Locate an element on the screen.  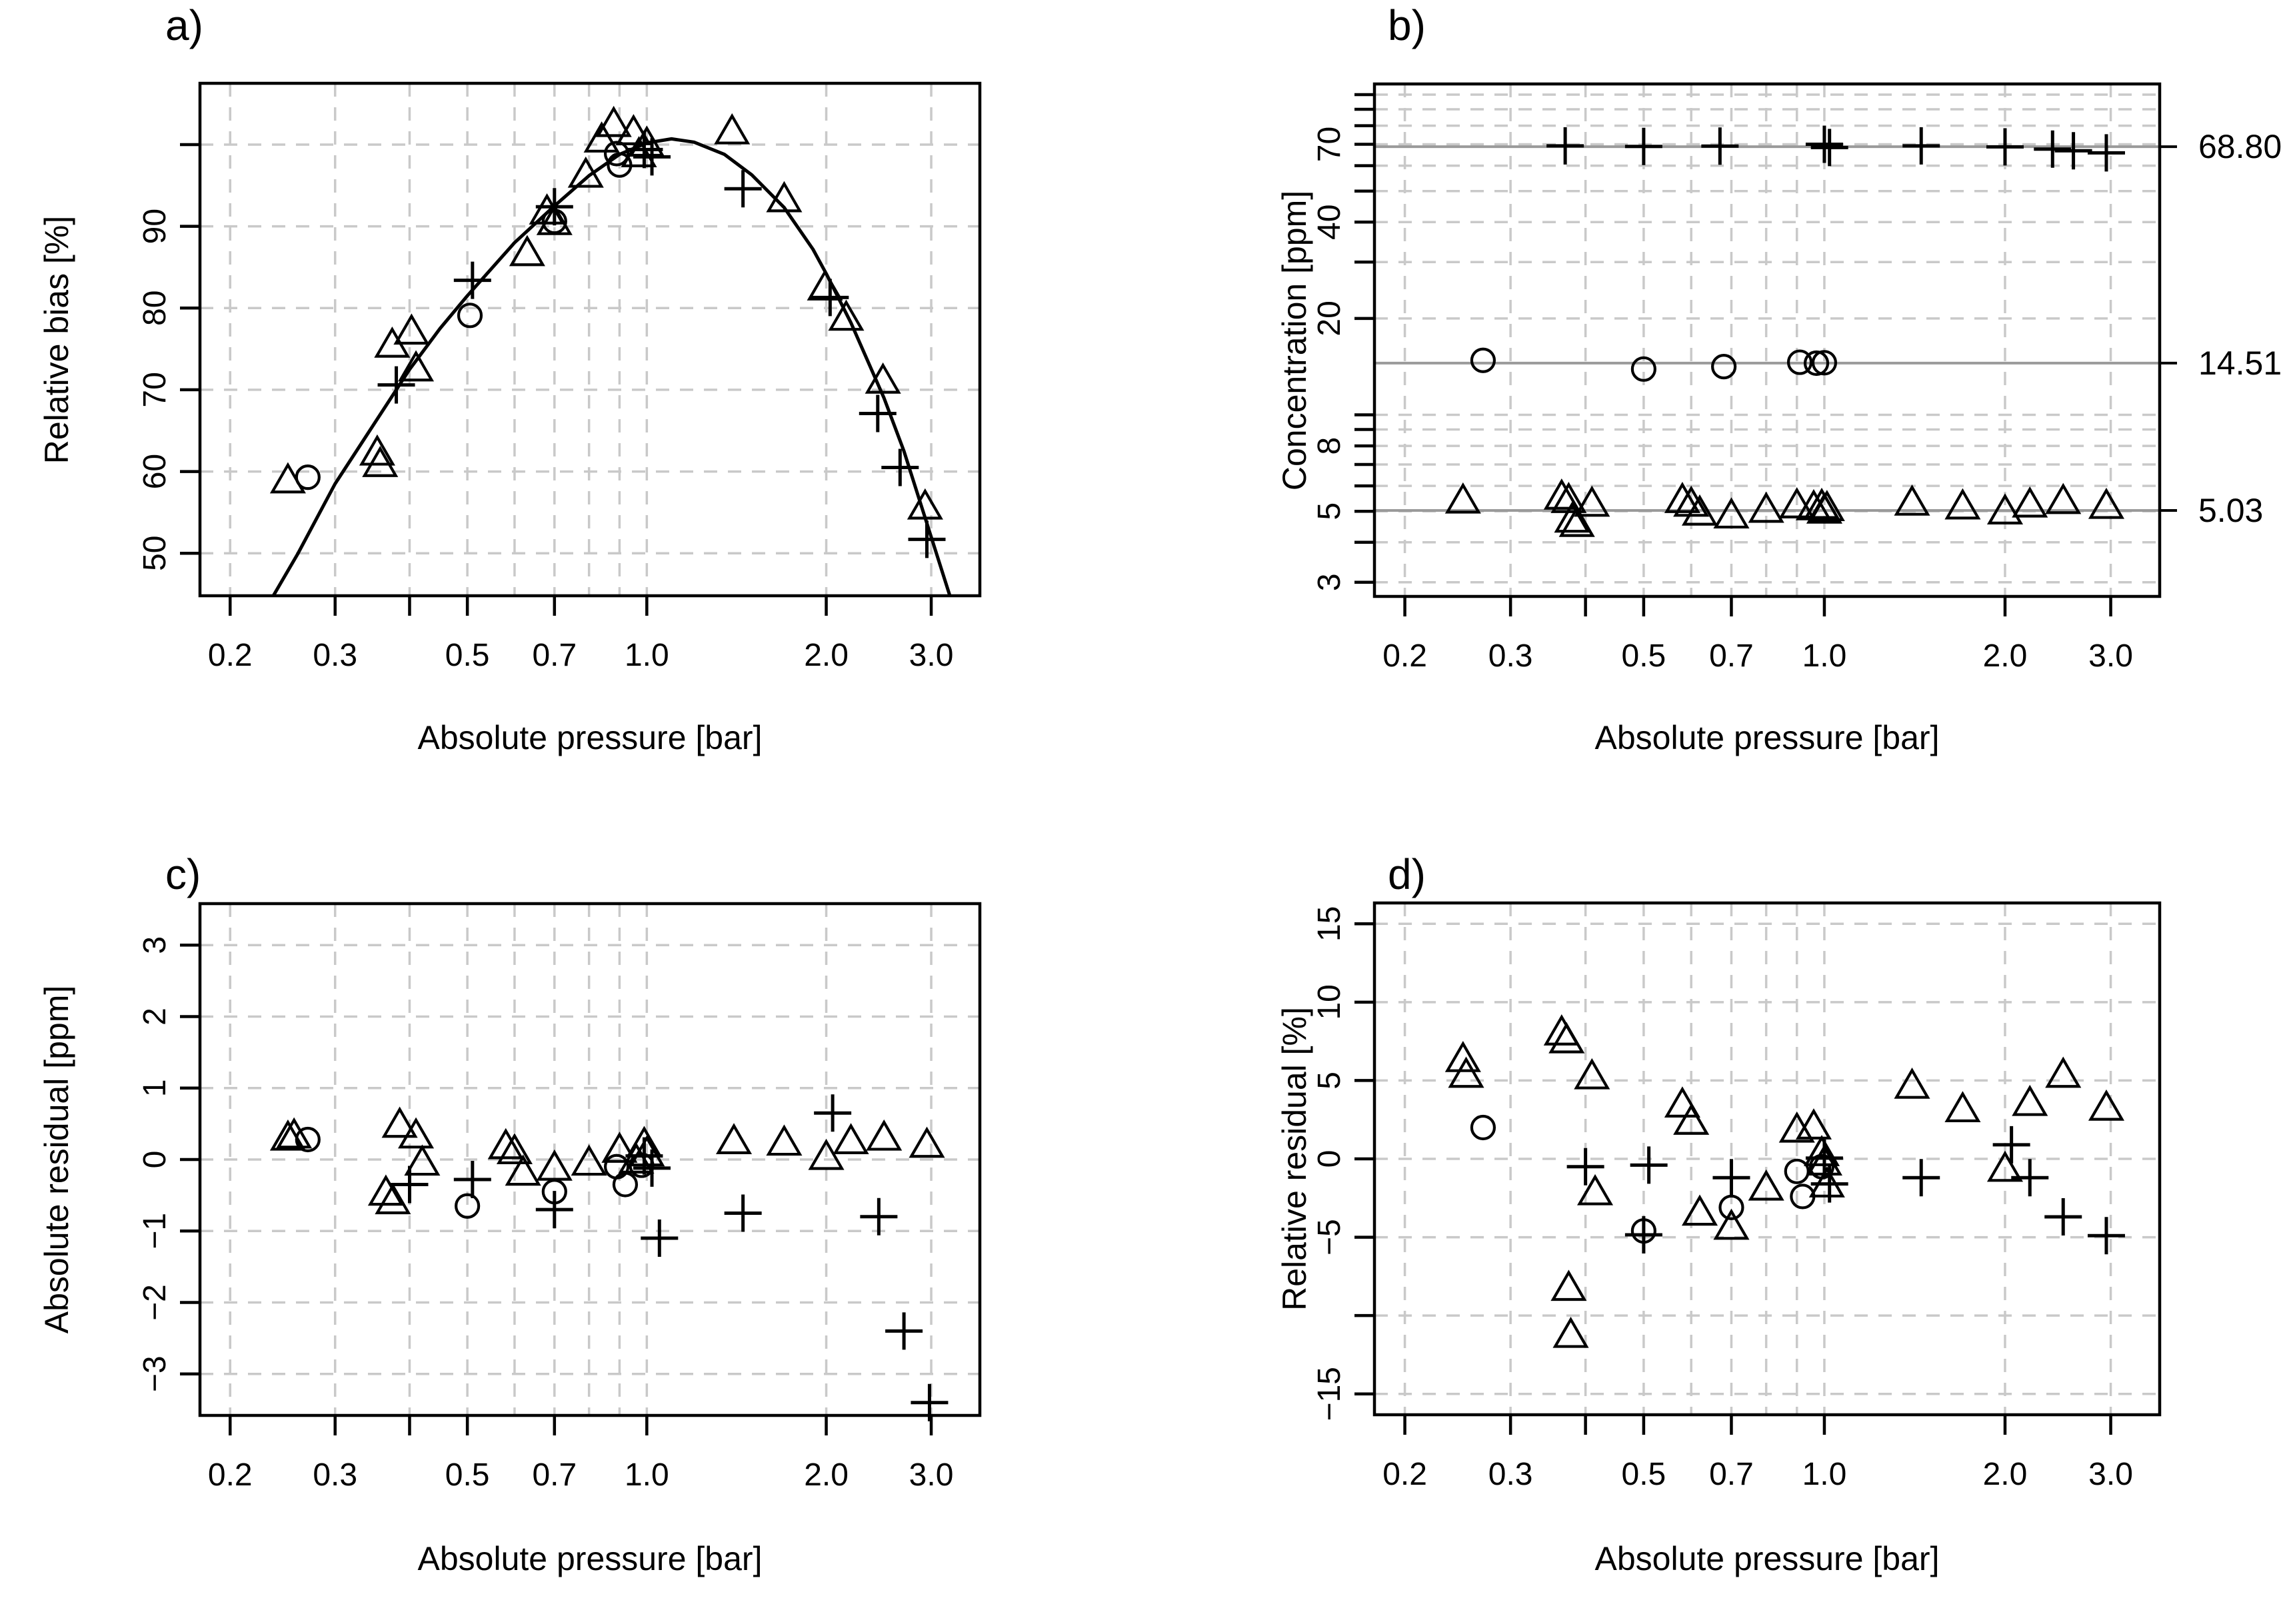
panel-d-label: d) is located at coordinates (1407, 874).